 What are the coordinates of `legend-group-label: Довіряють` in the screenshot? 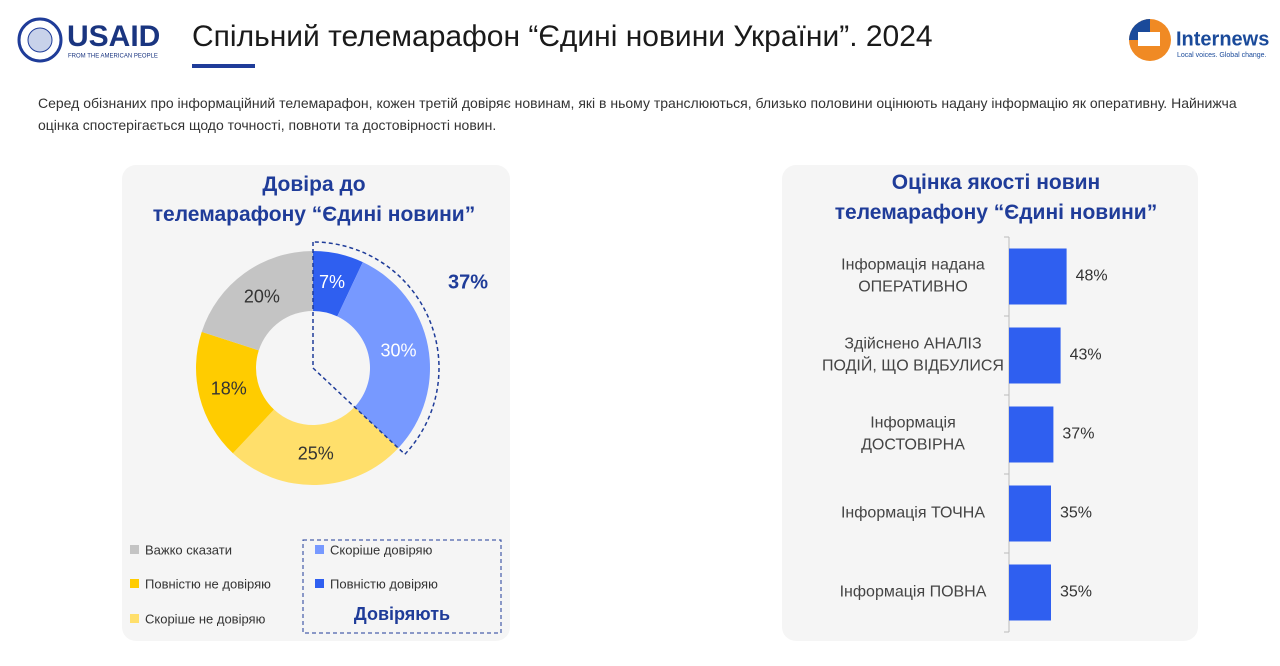 It's located at (402, 614).